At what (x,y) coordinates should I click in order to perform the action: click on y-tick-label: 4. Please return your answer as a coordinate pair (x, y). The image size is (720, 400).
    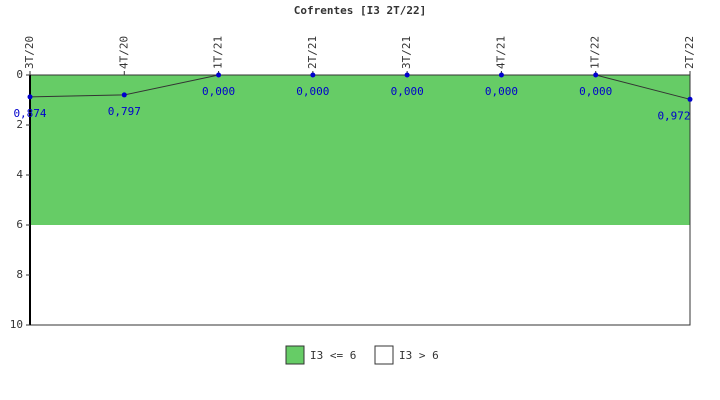
    Looking at the image, I should click on (19, 174).